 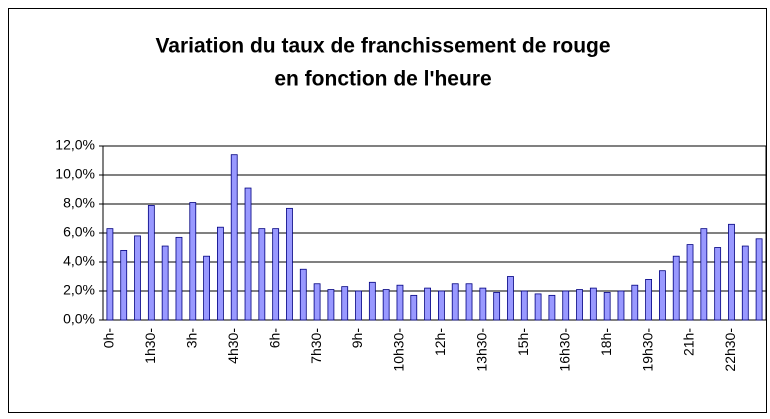 What do you see at coordinates (382, 79) in the screenshot?
I see `chart-subtitle: en fonction de l'heure` at bounding box center [382, 79].